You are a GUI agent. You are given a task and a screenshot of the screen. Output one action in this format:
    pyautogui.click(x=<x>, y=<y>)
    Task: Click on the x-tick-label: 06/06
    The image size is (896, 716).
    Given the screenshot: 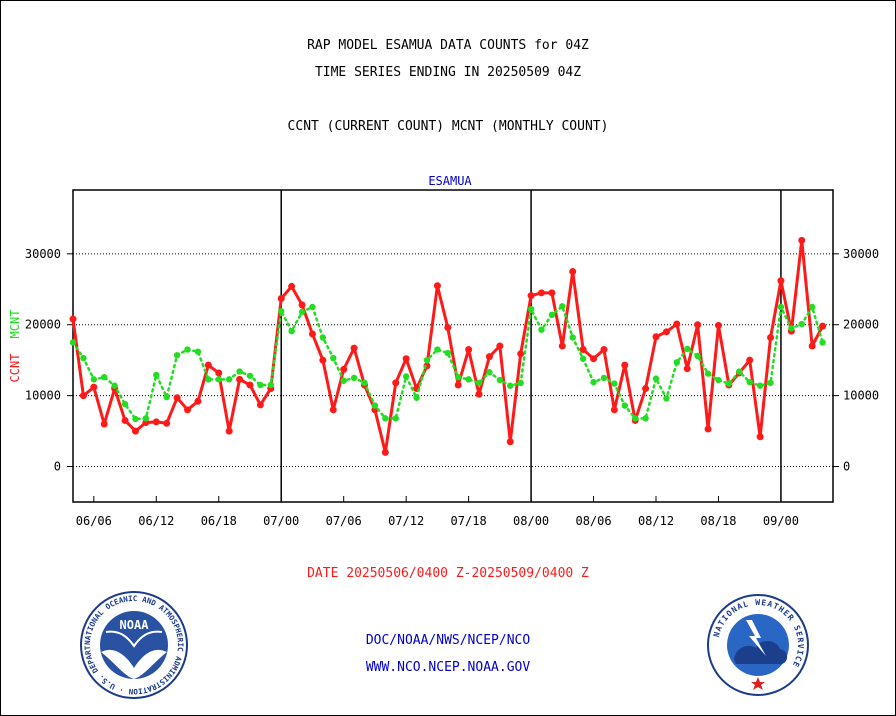 What is the action you would take?
    pyautogui.click(x=94, y=521)
    